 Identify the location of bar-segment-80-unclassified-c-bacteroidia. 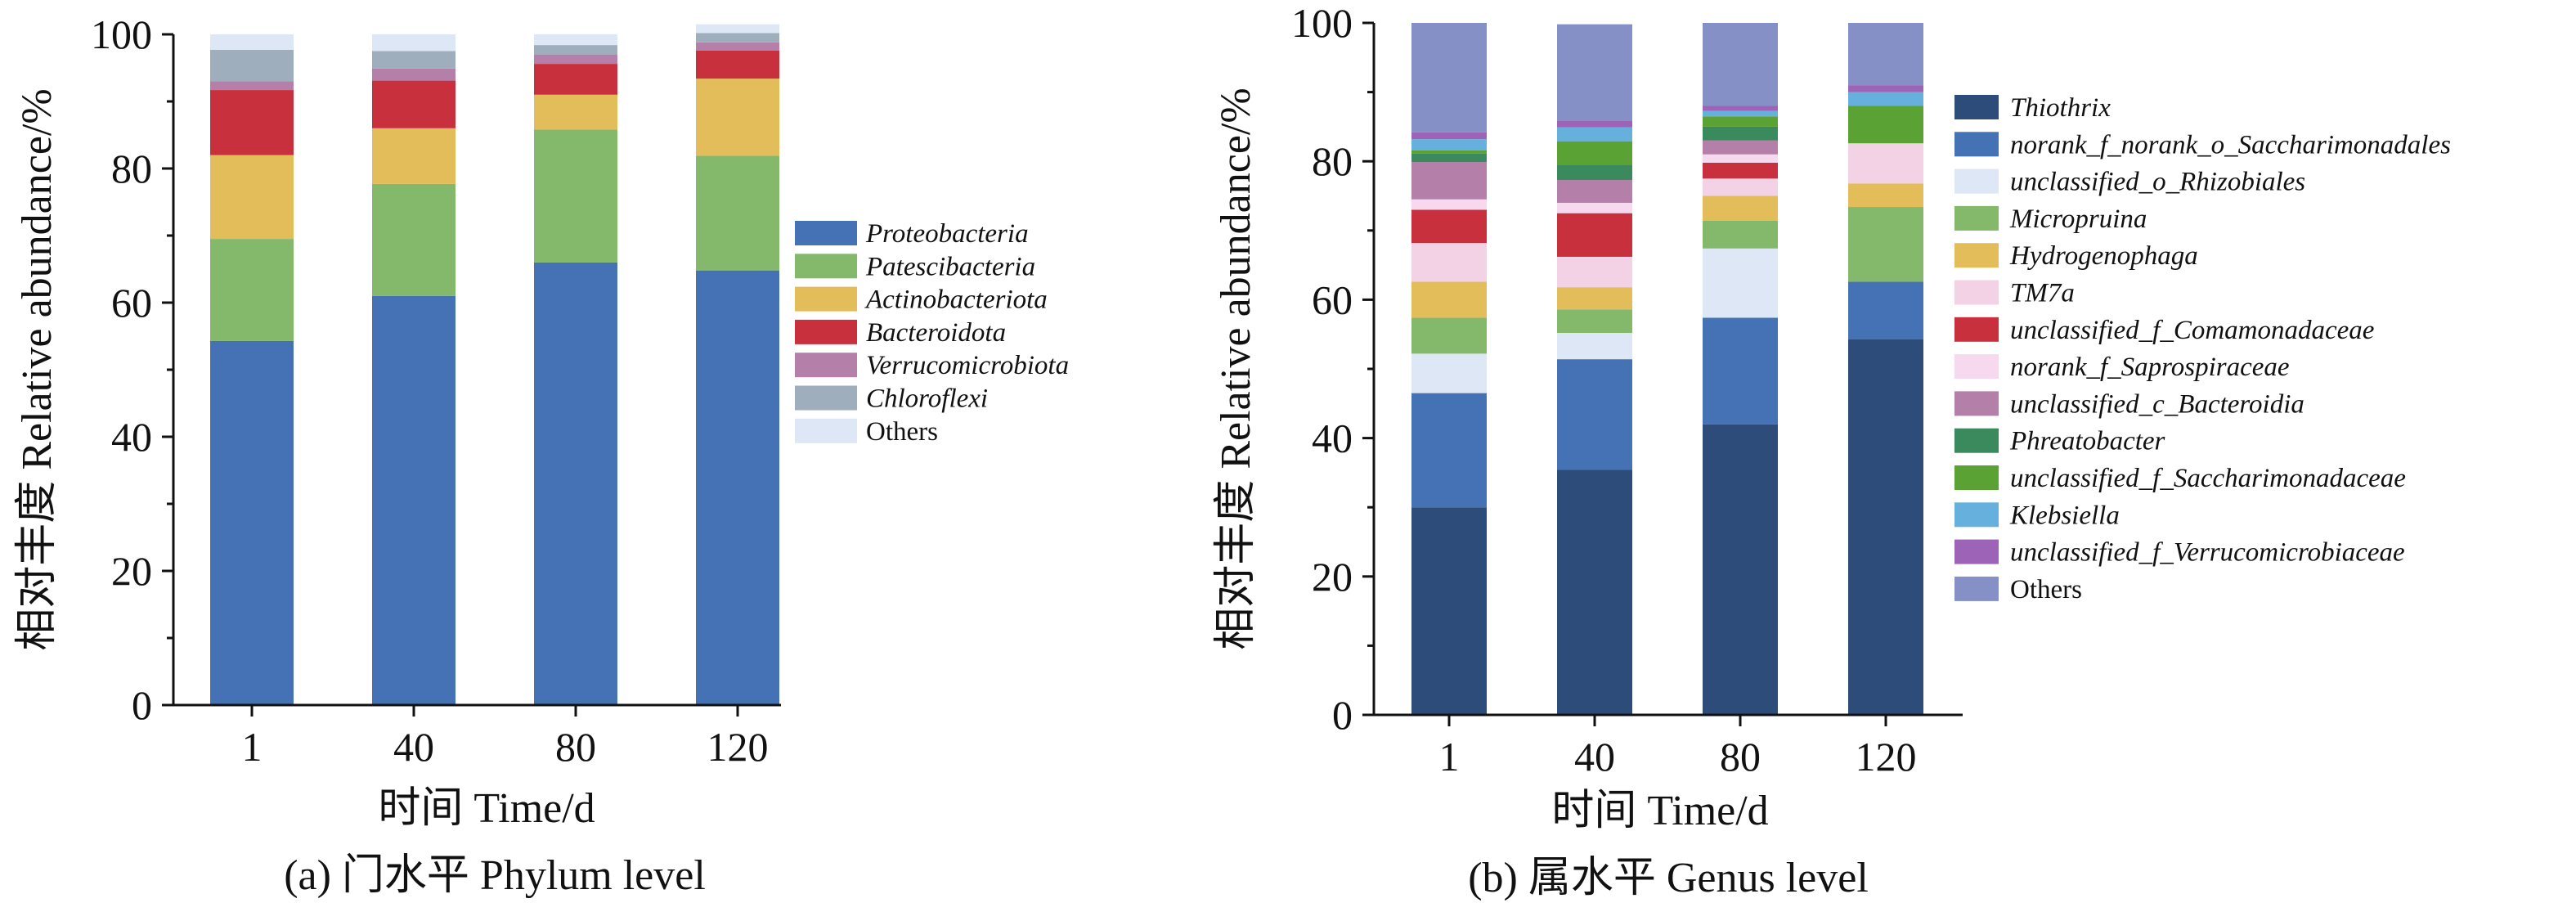
(1740, 147).